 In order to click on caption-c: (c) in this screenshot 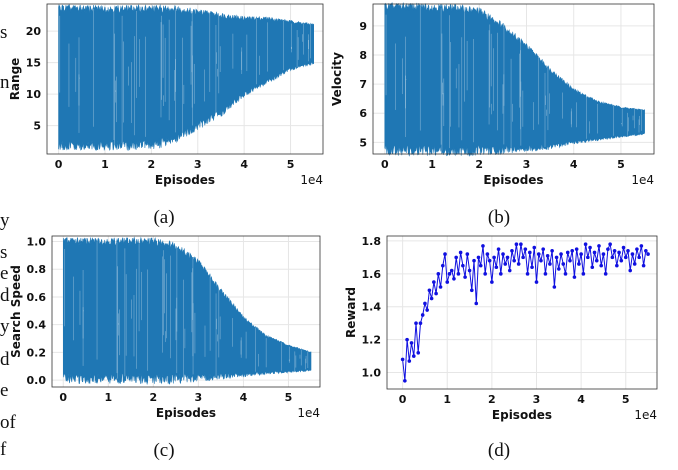, I will do `click(164, 450)`.